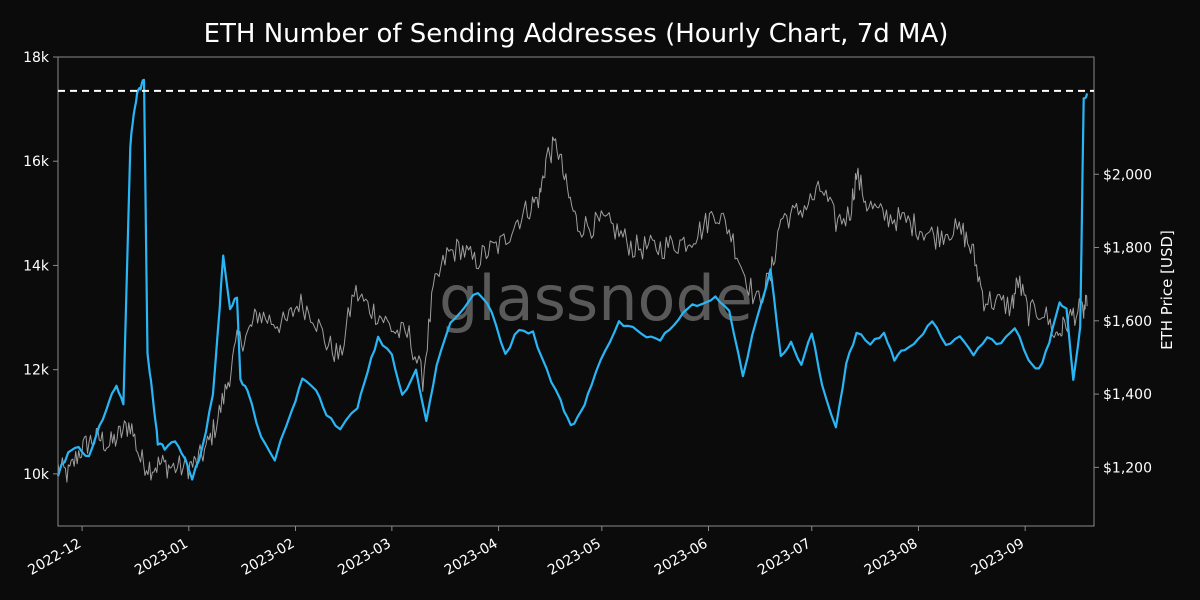 Image resolution: width=1200 pixels, height=600 pixels. What do you see at coordinates (364, 557) in the screenshot?
I see `x-tick-label: 2023-03` at bounding box center [364, 557].